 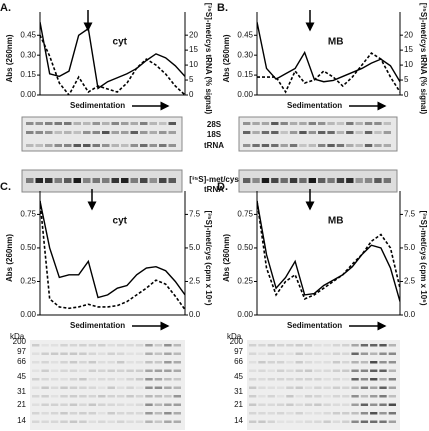 I want to click on y2-tick-label: 5.0, so click(x=410, y=247).